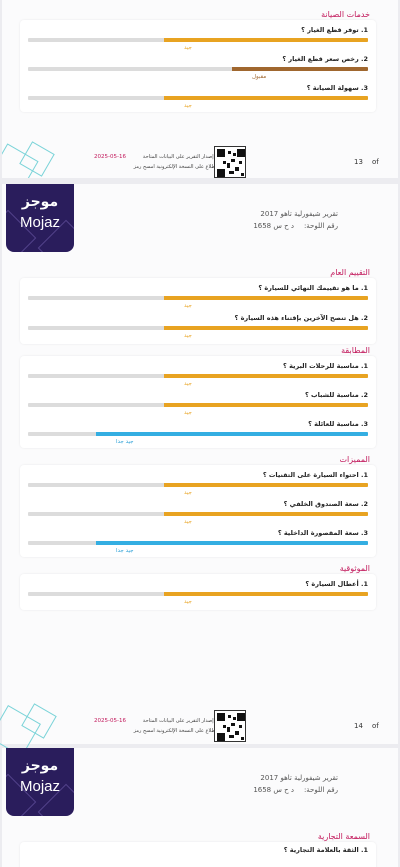 The height and width of the screenshot is (867, 400). What do you see at coordinates (337, 88) in the screenshot?
I see `question-label: 3. سهولة الصيانة ؟` at bounding box center [337, 88].